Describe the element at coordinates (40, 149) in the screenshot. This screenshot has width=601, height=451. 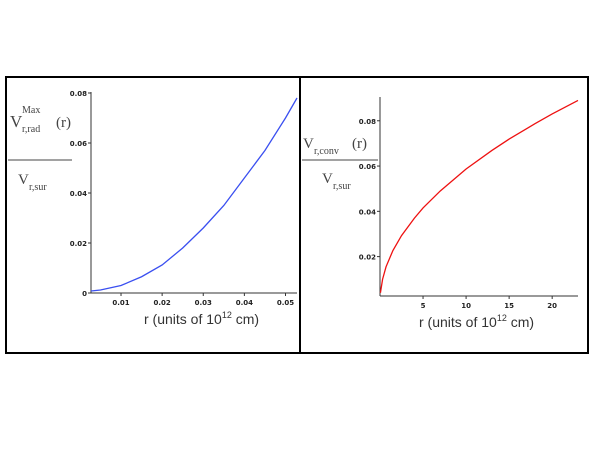
I see `left-y-label: V Max r,rad (r) V r,sur` at that location.